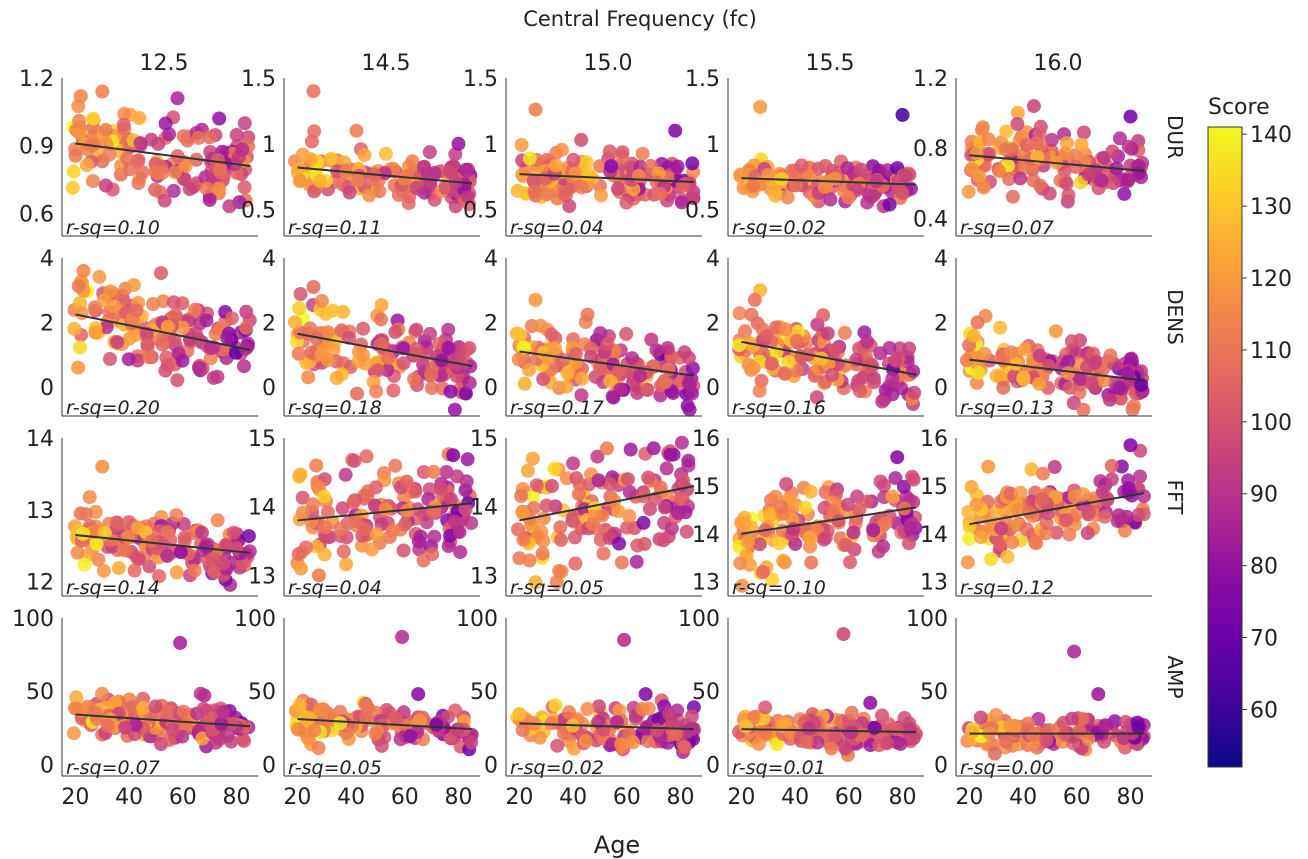  Describe the element at coordinates (47, 323) in the screenshot. I see `y-tick-label: 2` at that location.